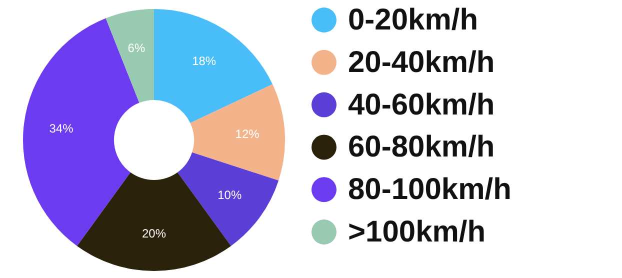  Describe the element at coordinates (61, 128) in the screenshot. I see `data-label: 34%` at that location.